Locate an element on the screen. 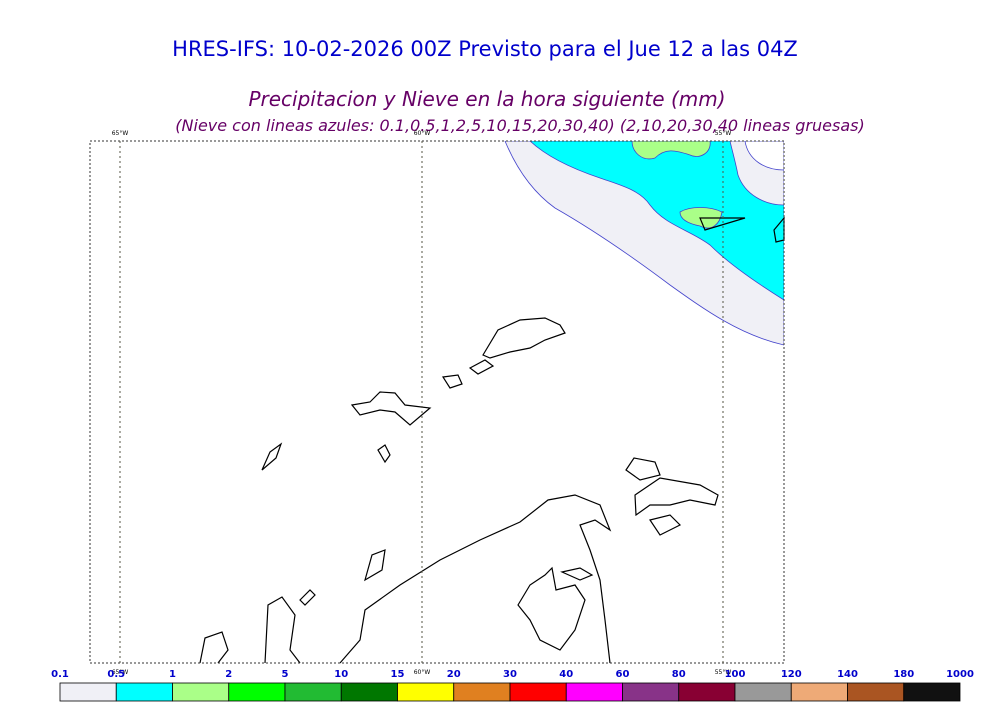  colorbar-label: 1000 is located at coordinates (960, 674).